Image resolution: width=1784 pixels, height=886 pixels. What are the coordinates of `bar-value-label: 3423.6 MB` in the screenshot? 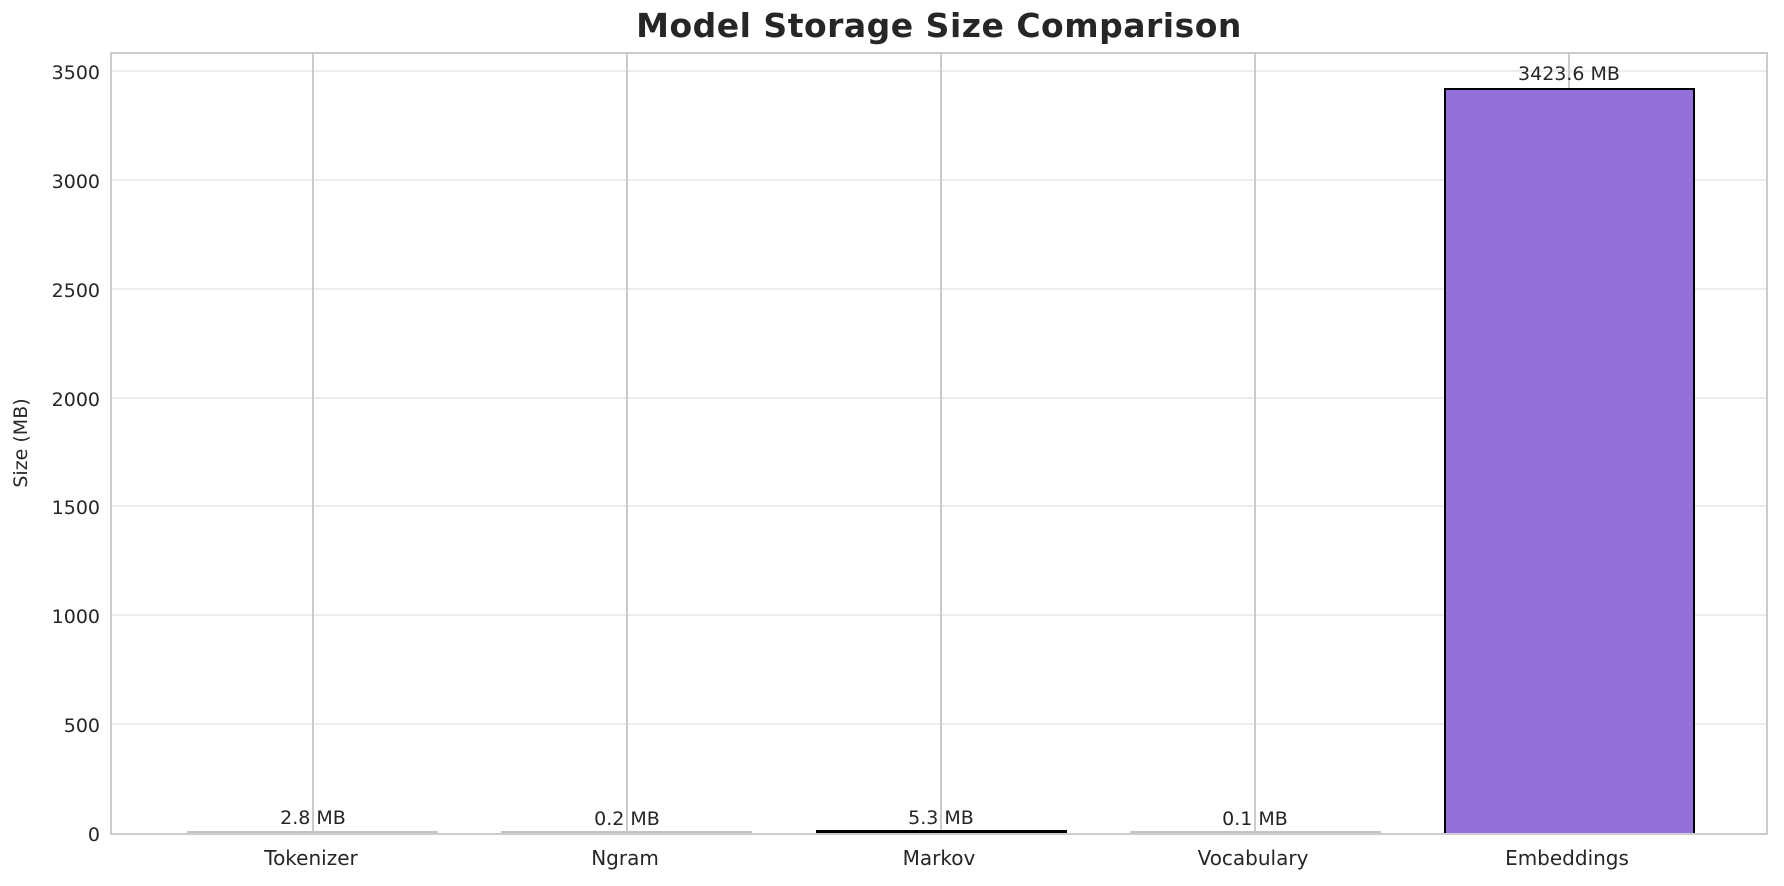 It's located at (1569, 74).